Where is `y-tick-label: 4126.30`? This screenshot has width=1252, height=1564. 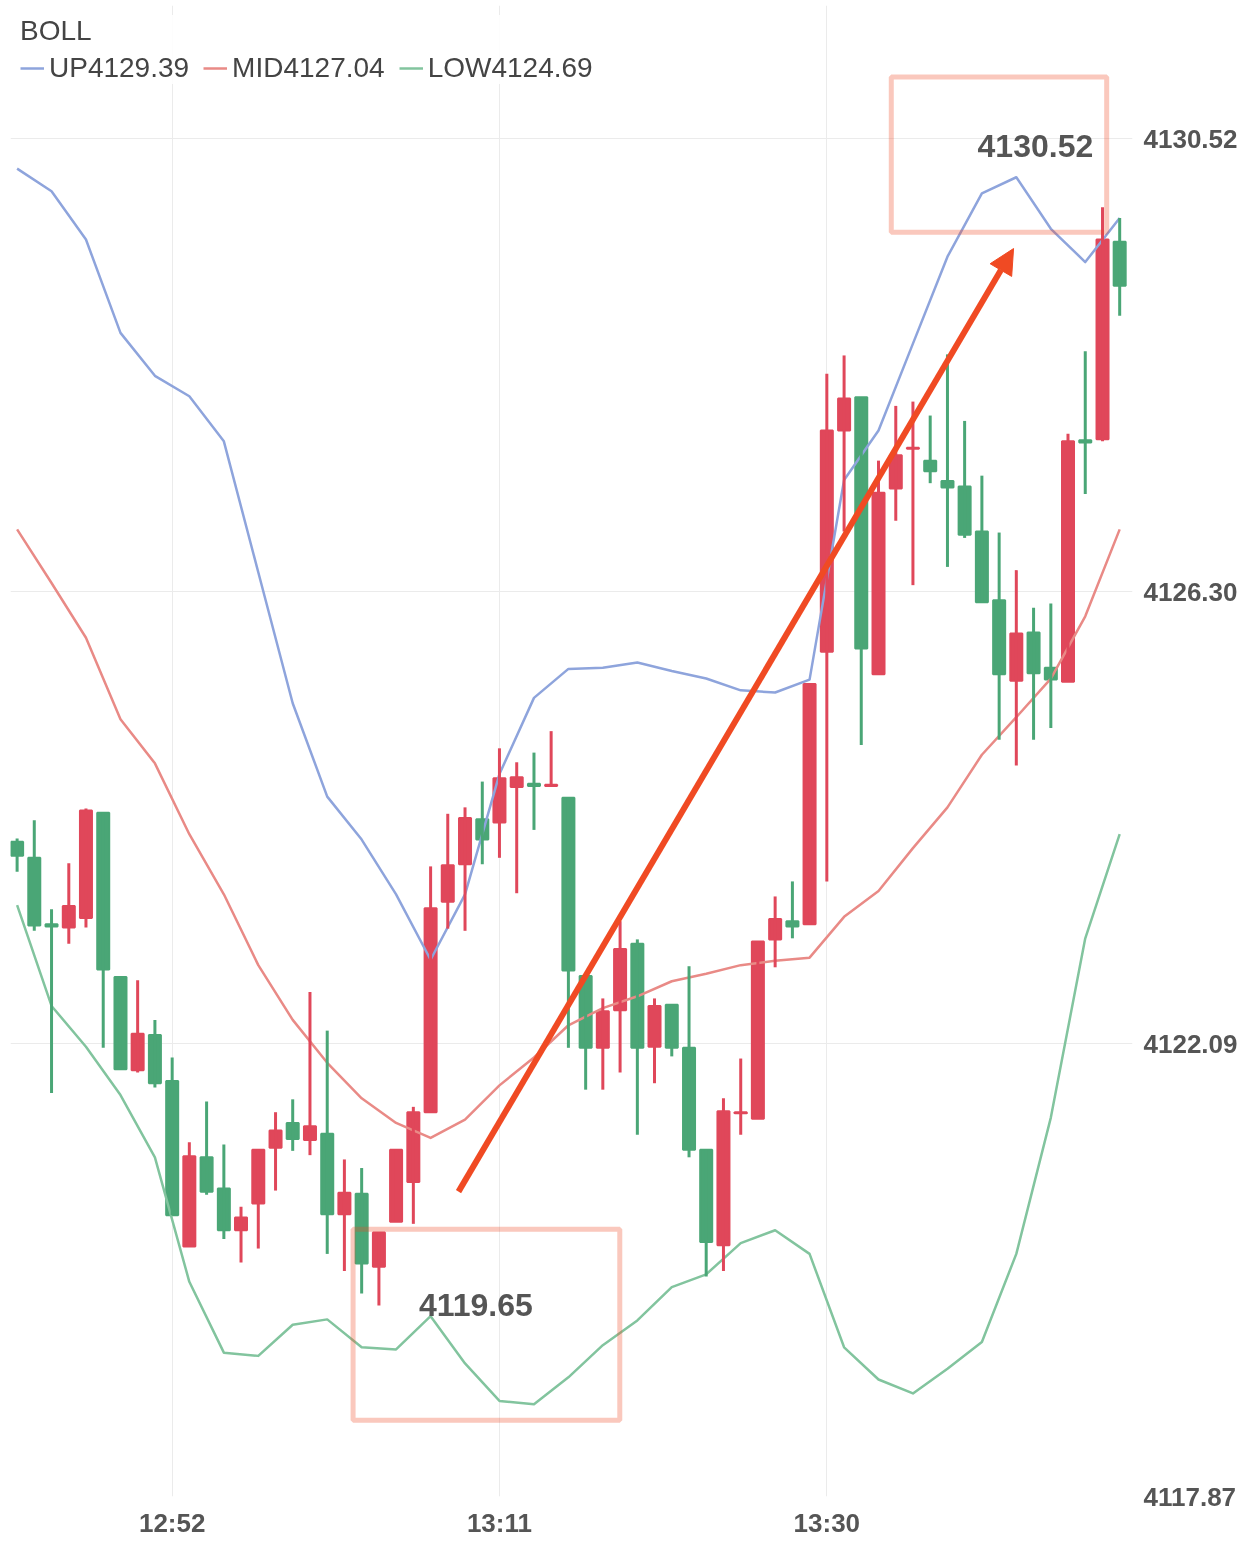 y-tick-label: 4126.30 is located at coordinates (1190, 591).